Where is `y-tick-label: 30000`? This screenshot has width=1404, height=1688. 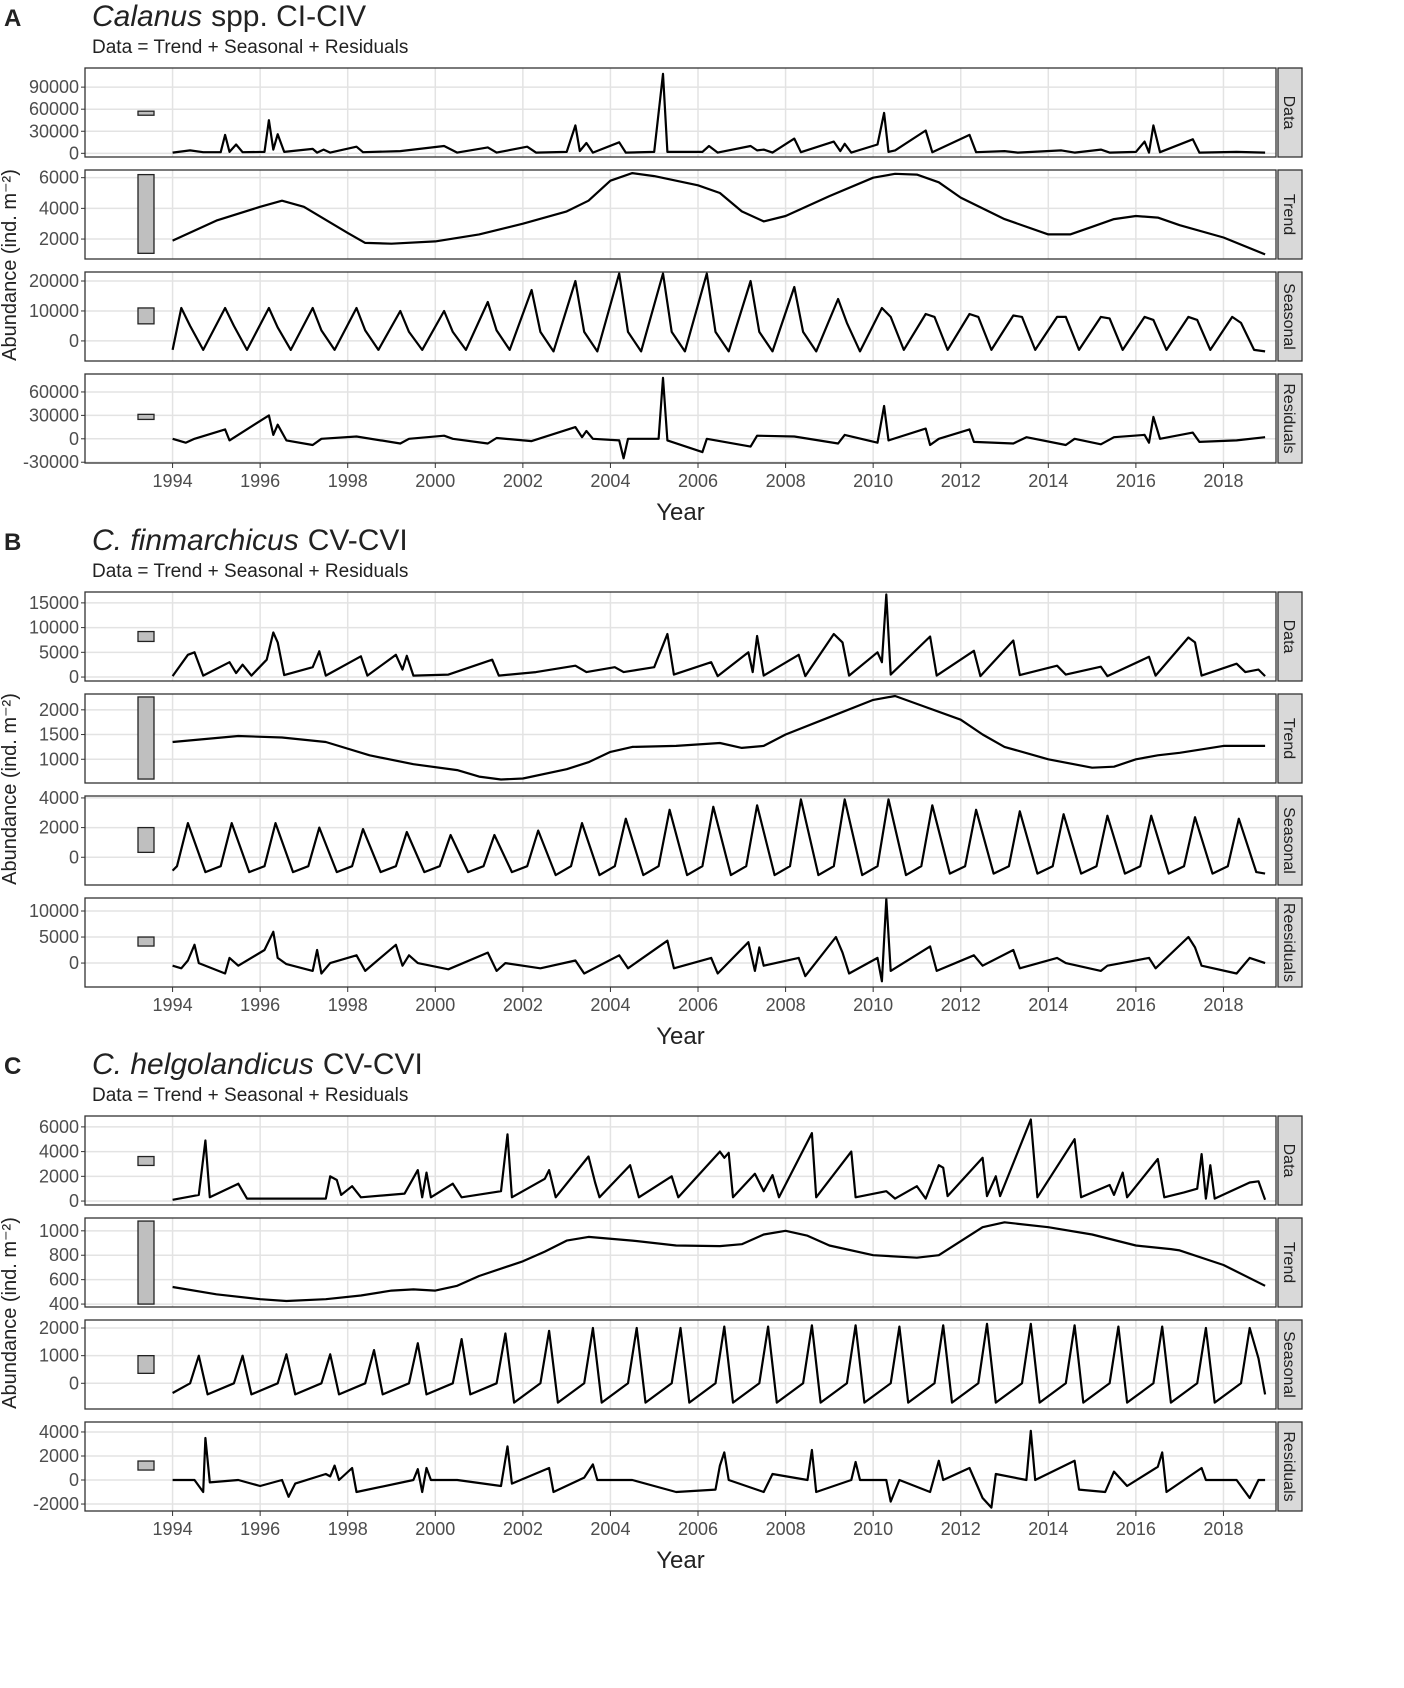
y-tick-label: 30000 is located at coordinates (54, 415).